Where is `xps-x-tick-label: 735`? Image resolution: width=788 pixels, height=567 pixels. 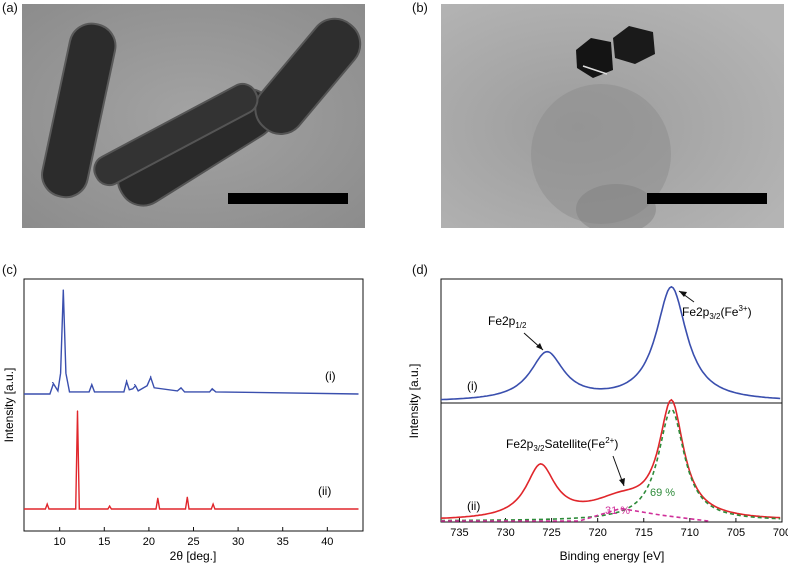 xps-x-tick-label: 735 is located at coordinates (459, 533).